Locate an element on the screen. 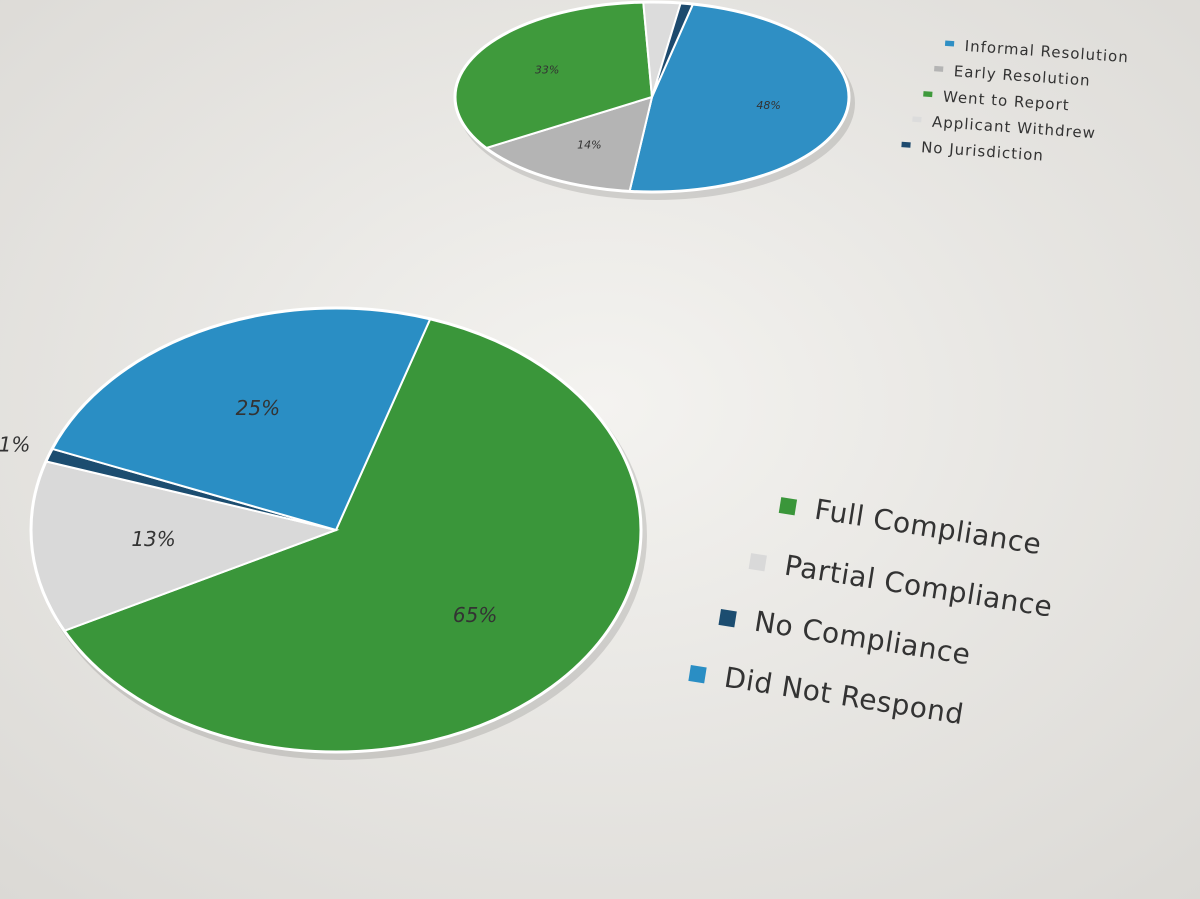  slice-label: 1% is located at coordinates (15, 445).